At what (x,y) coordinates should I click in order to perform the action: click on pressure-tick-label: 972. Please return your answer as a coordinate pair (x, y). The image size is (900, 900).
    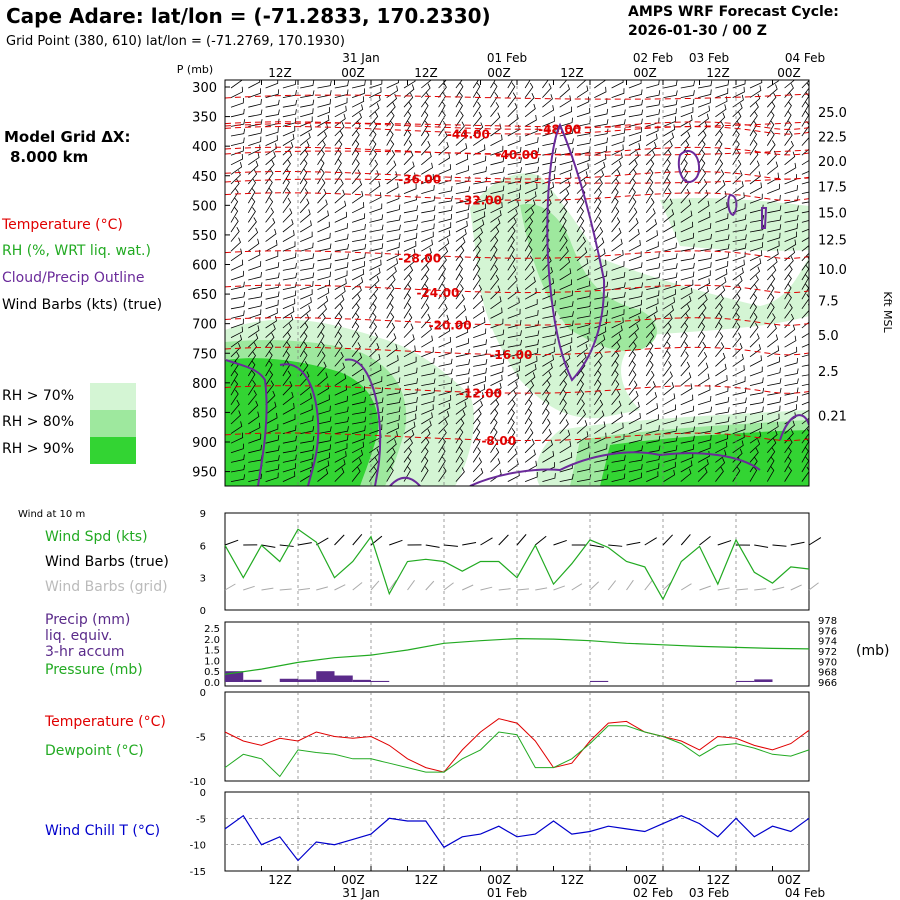
    Looking at the image, I should click on (827, 652).